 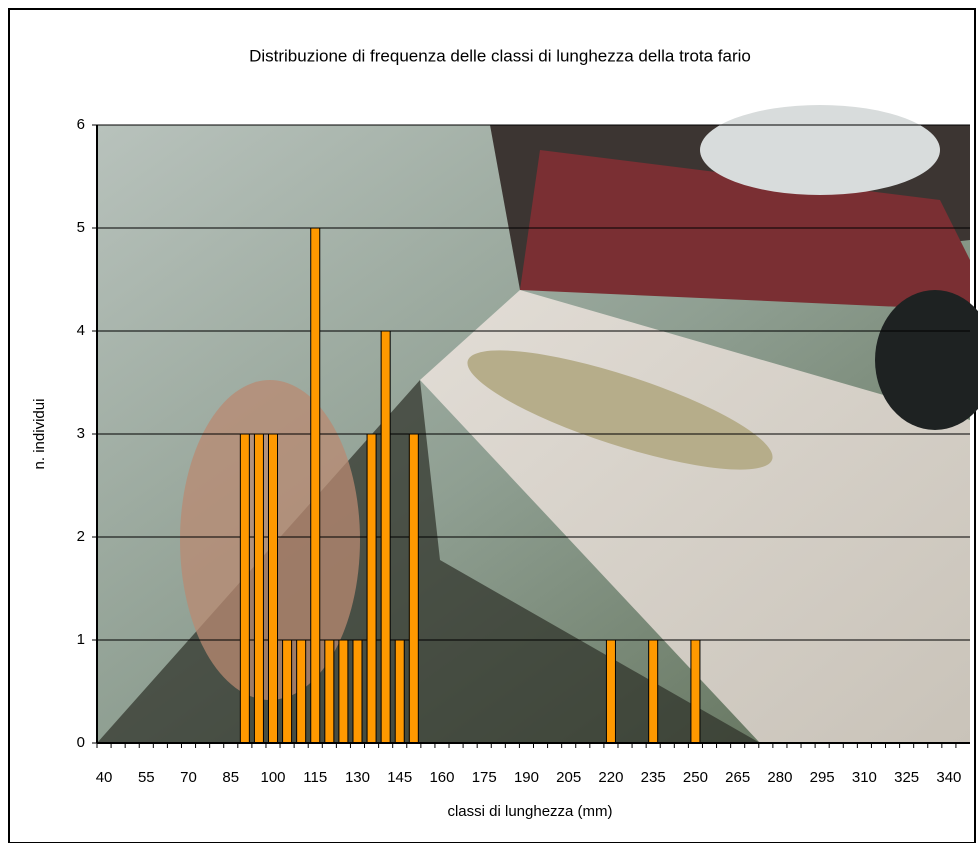 I want to click on x-tick-label: 145, so click(x=399, y=777).